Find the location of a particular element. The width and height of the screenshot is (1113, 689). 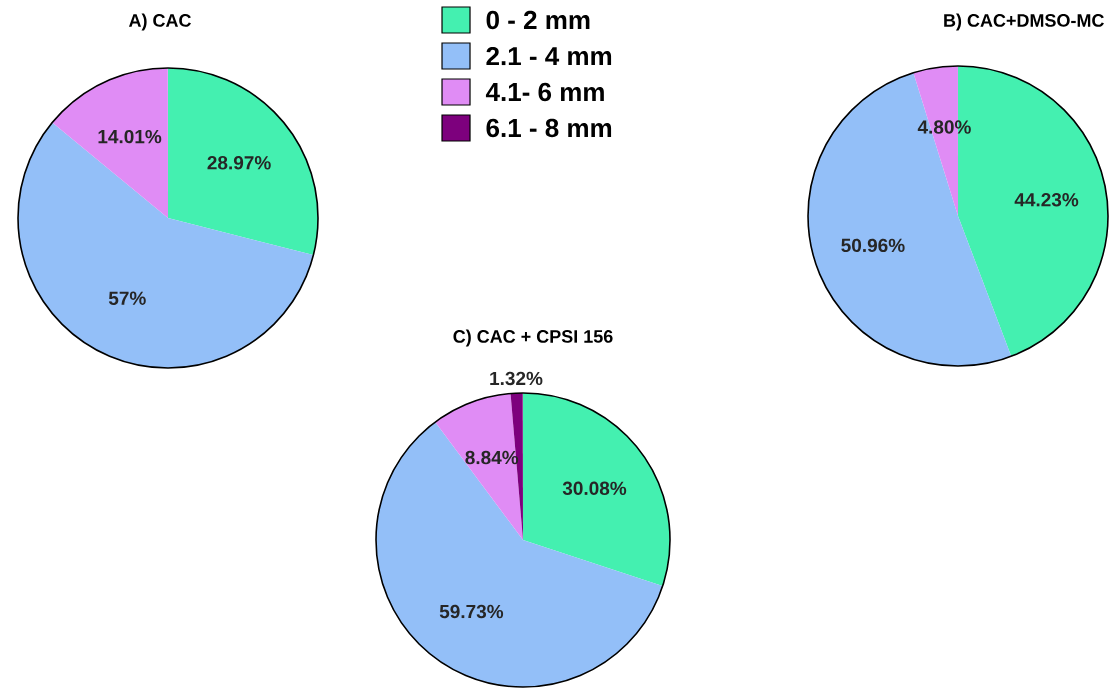

legend-label: 0 - 2 mm is located at coordinates (538, 20).